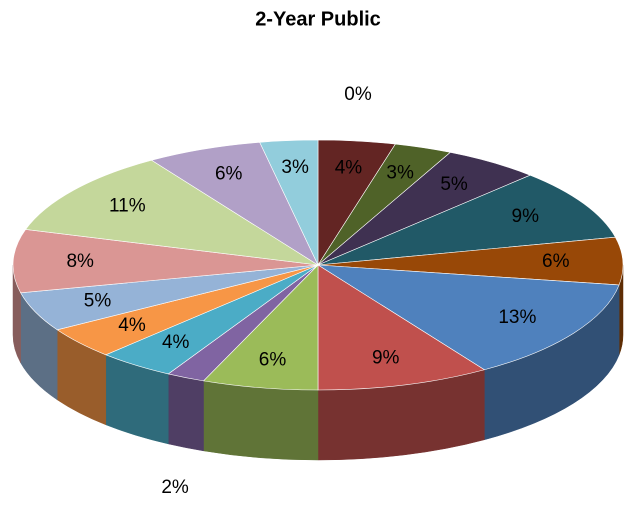  What do you see at coordinates (318, 19) in the screenshot?
I see `chart-title: 2-Year Public` at bounding box center [318, 19].